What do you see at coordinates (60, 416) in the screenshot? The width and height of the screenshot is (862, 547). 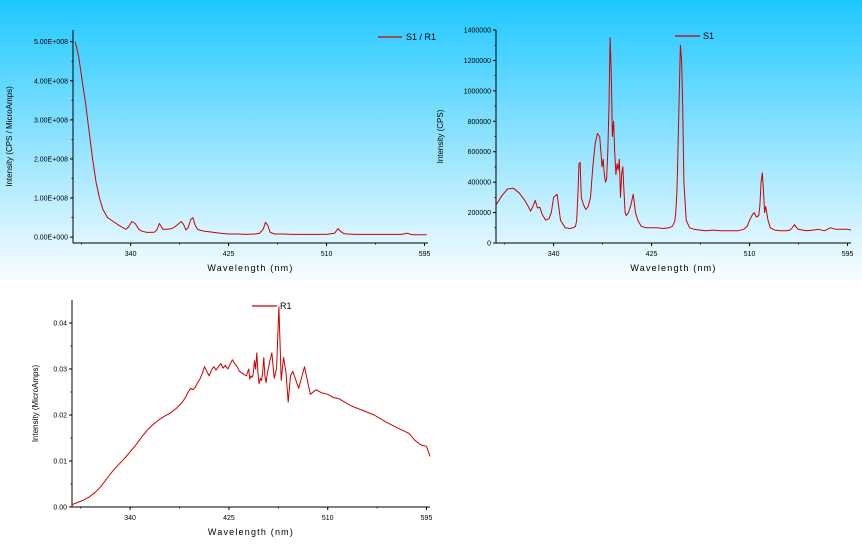 I see `y-tick-label: 0.02` at bounding box center [60, 416].